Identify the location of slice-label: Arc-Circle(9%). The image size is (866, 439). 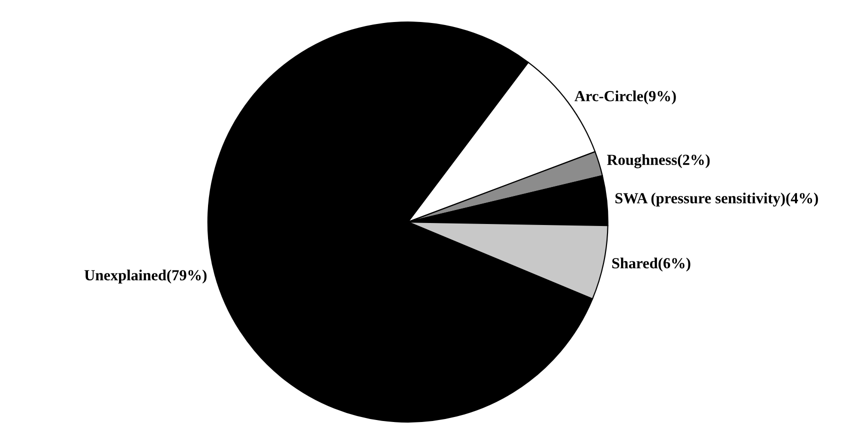
(625, 97).